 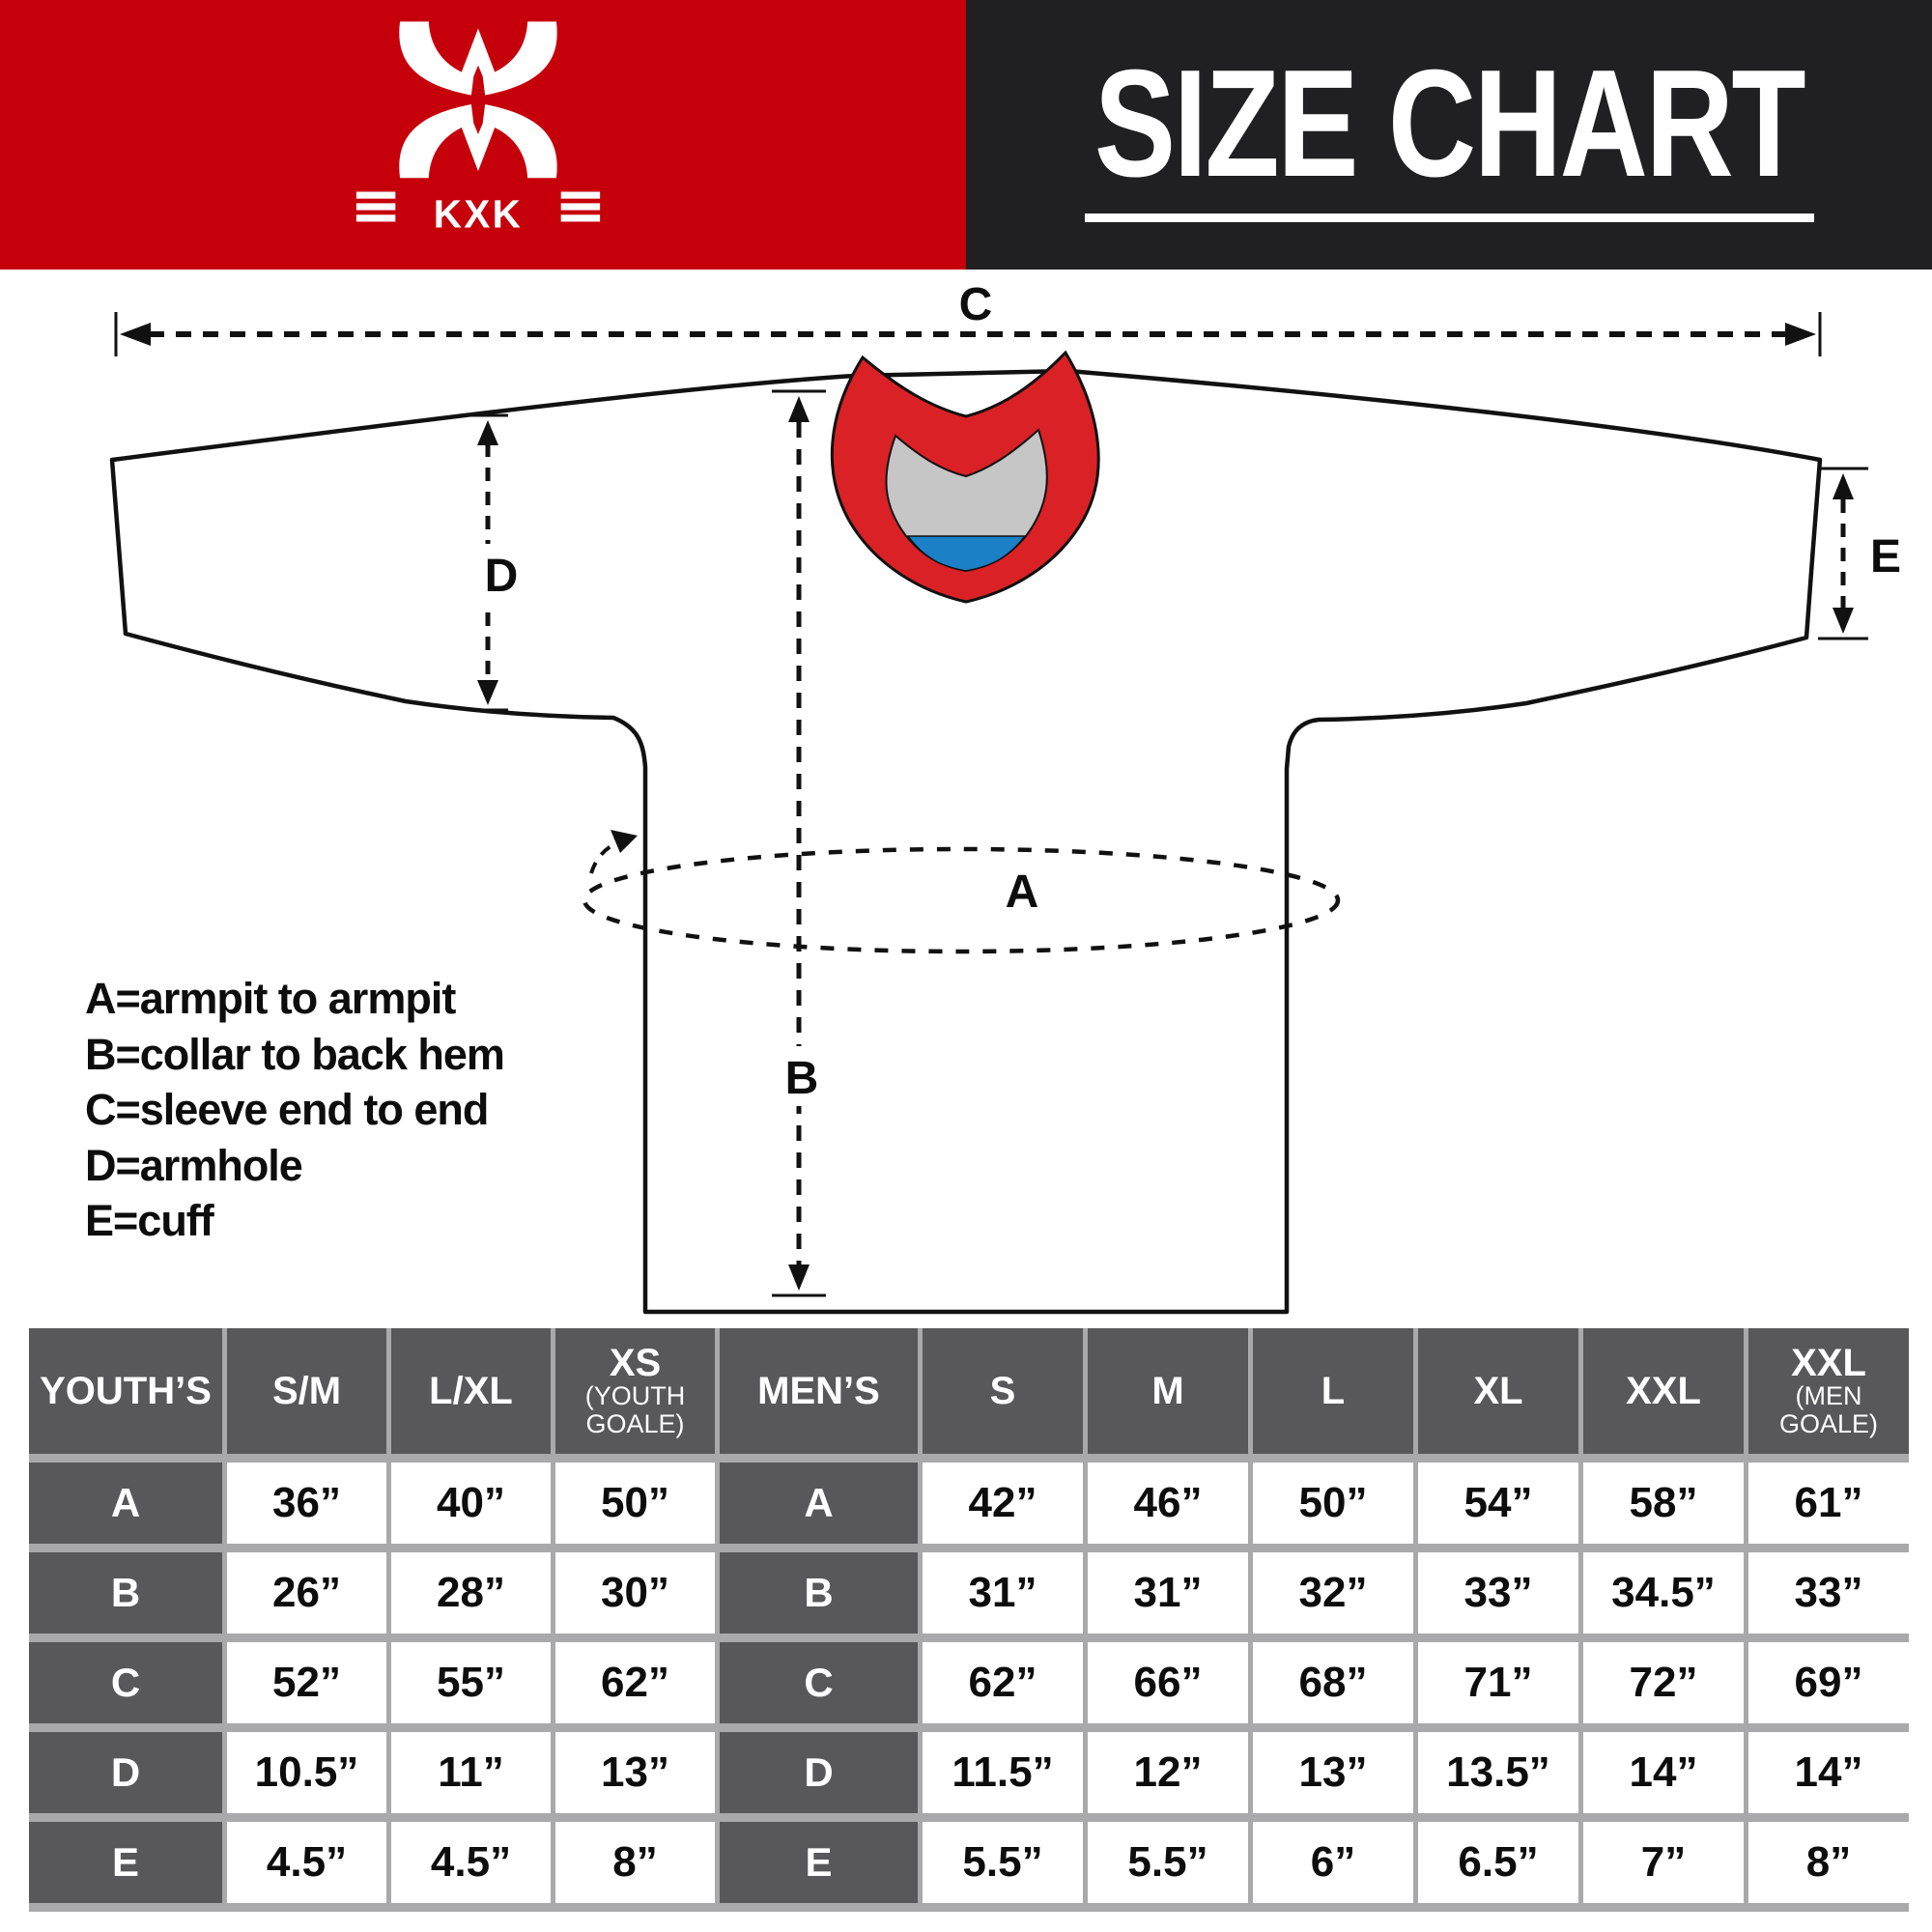 What do you see at coordinates (479, 213) in the screenshot?
I see `brand-name: KXK` at bounding box center [479, 213].